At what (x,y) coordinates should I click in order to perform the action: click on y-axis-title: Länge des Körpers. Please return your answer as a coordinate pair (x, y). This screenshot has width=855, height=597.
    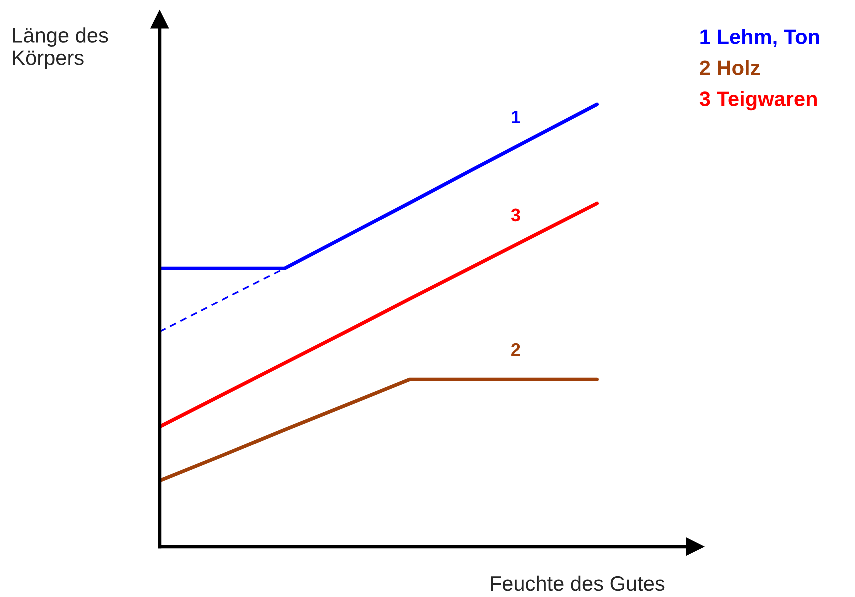
    Looking at the image, I should click on (60, 49).